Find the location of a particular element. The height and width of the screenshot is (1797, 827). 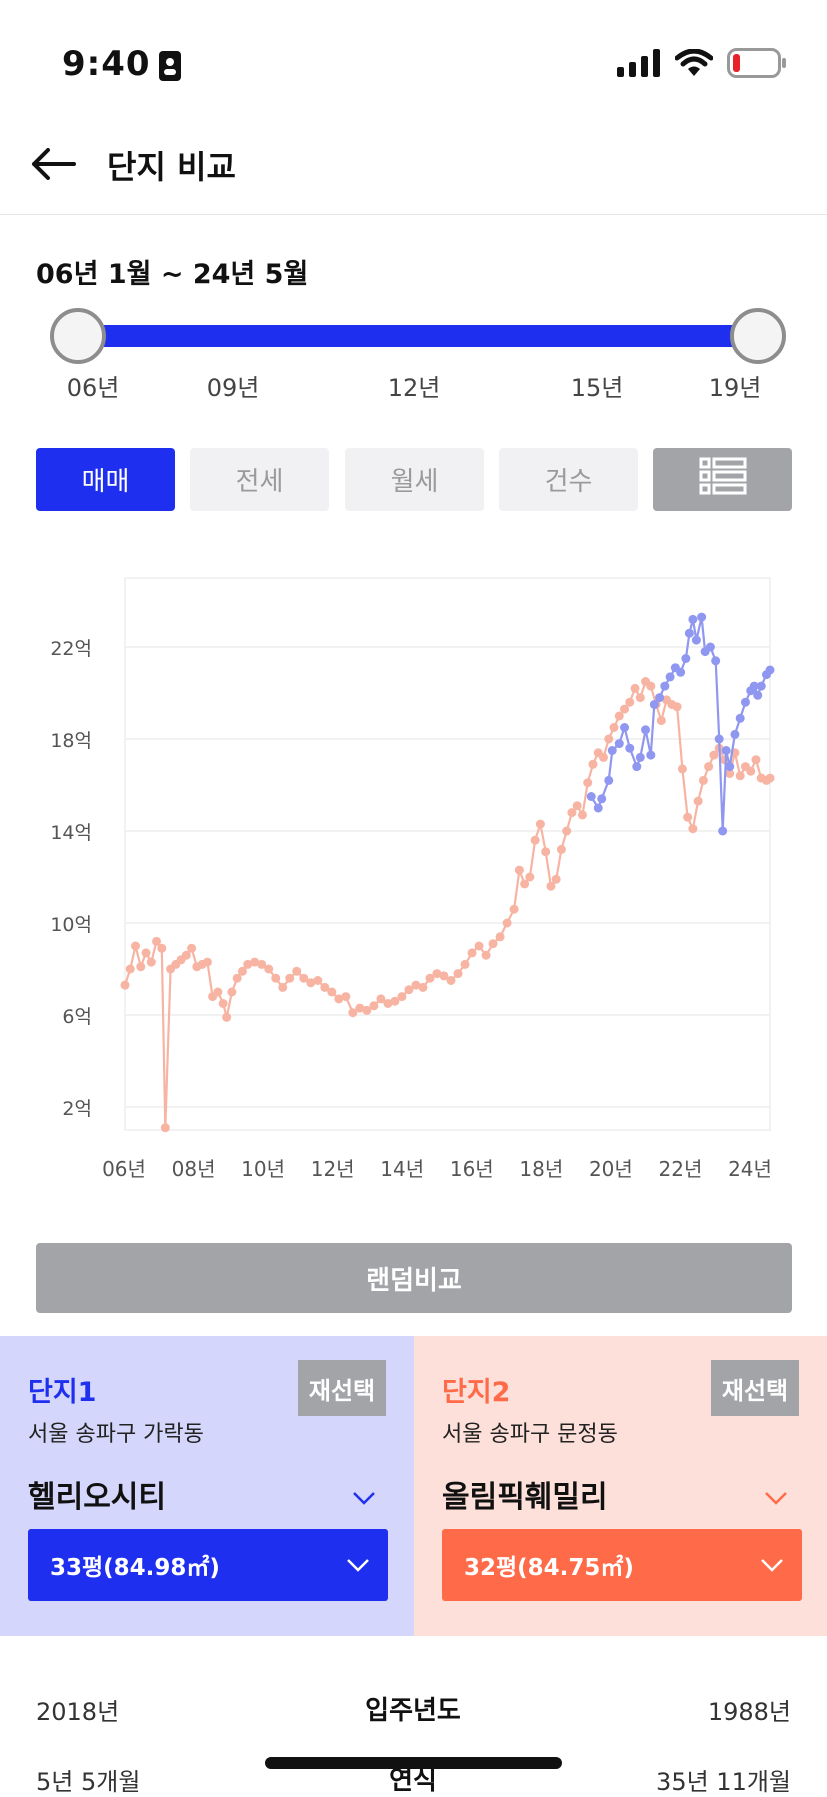

complex1-size-select: 33평(84.98㎡) is located at coordinates (208, 1565).